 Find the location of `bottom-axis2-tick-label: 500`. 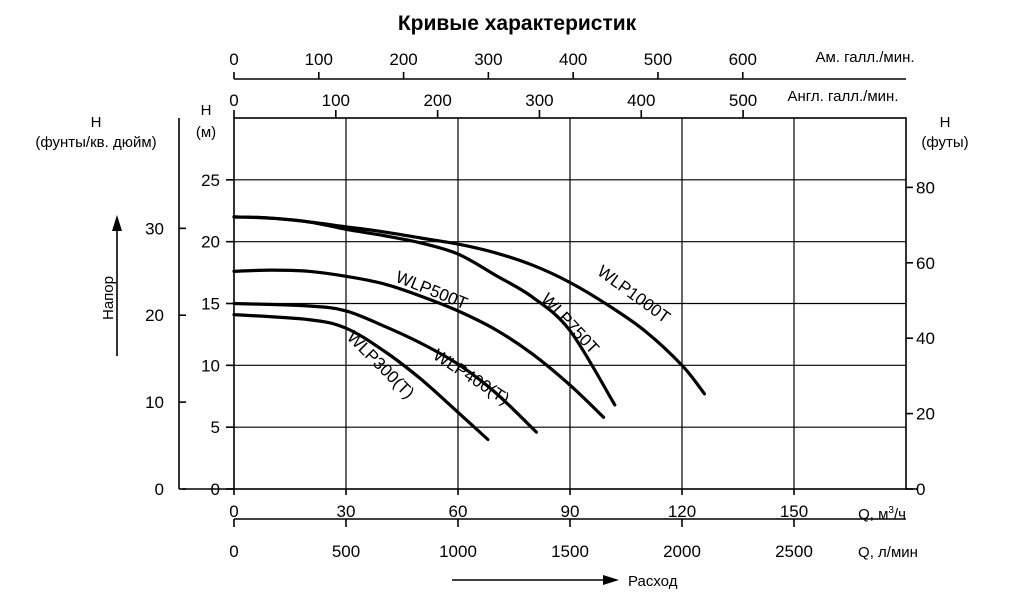

bottom-axis2-tick-label: 500 is located at coordinates (346, 551).